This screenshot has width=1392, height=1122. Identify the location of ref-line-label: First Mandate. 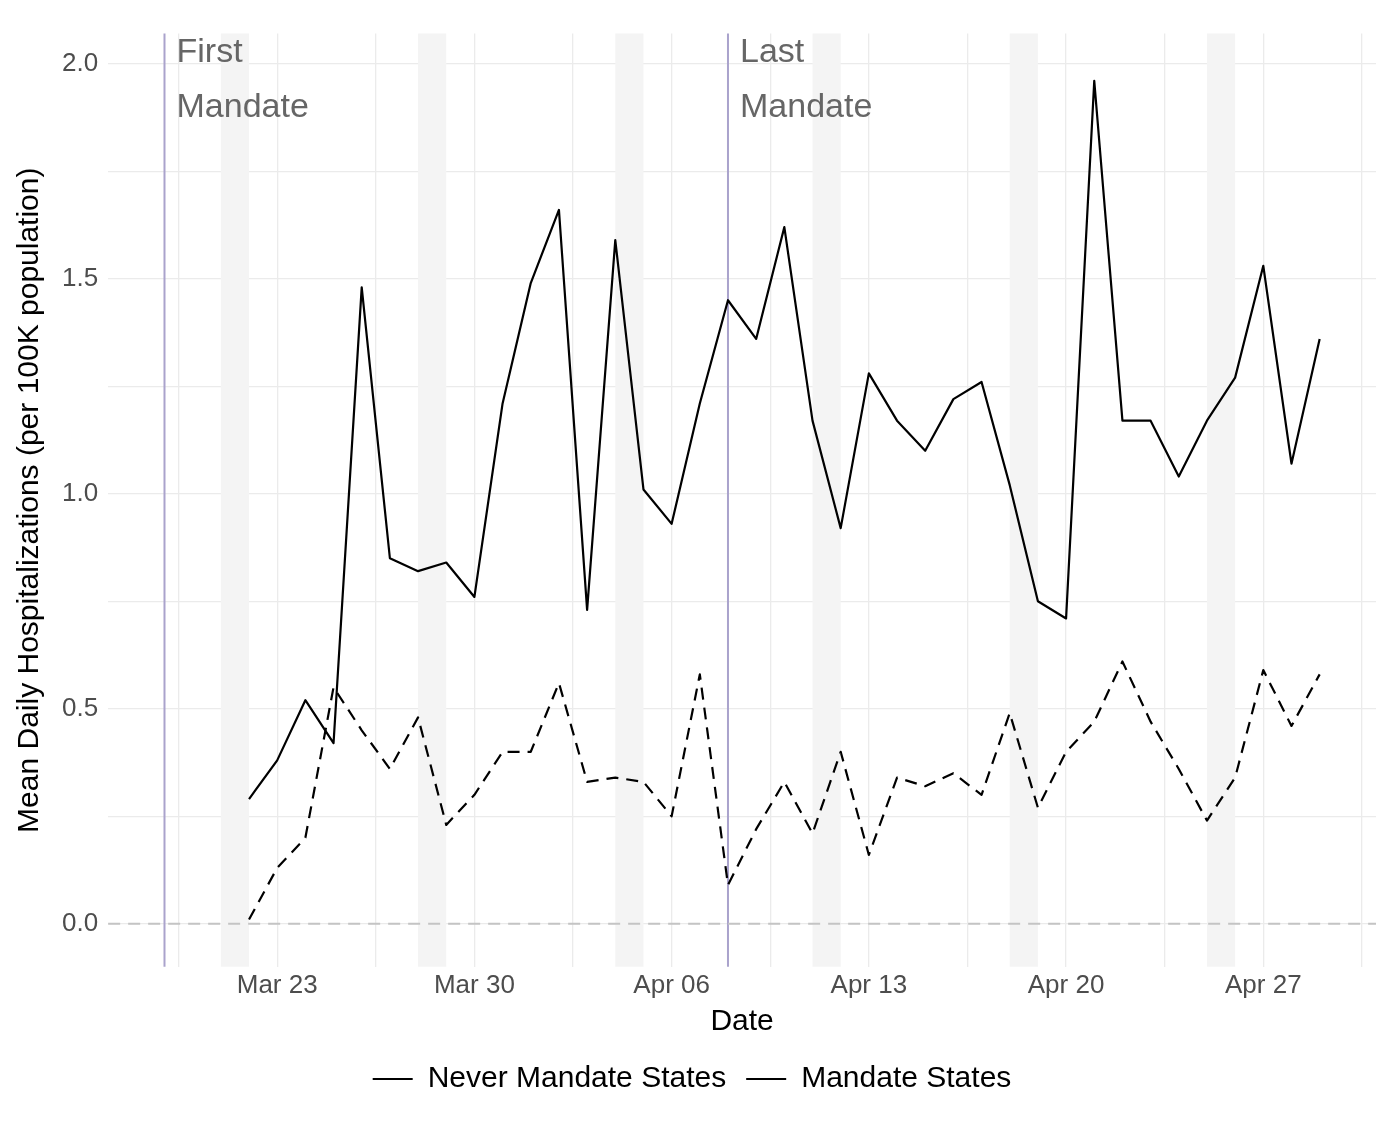
(242, 77).